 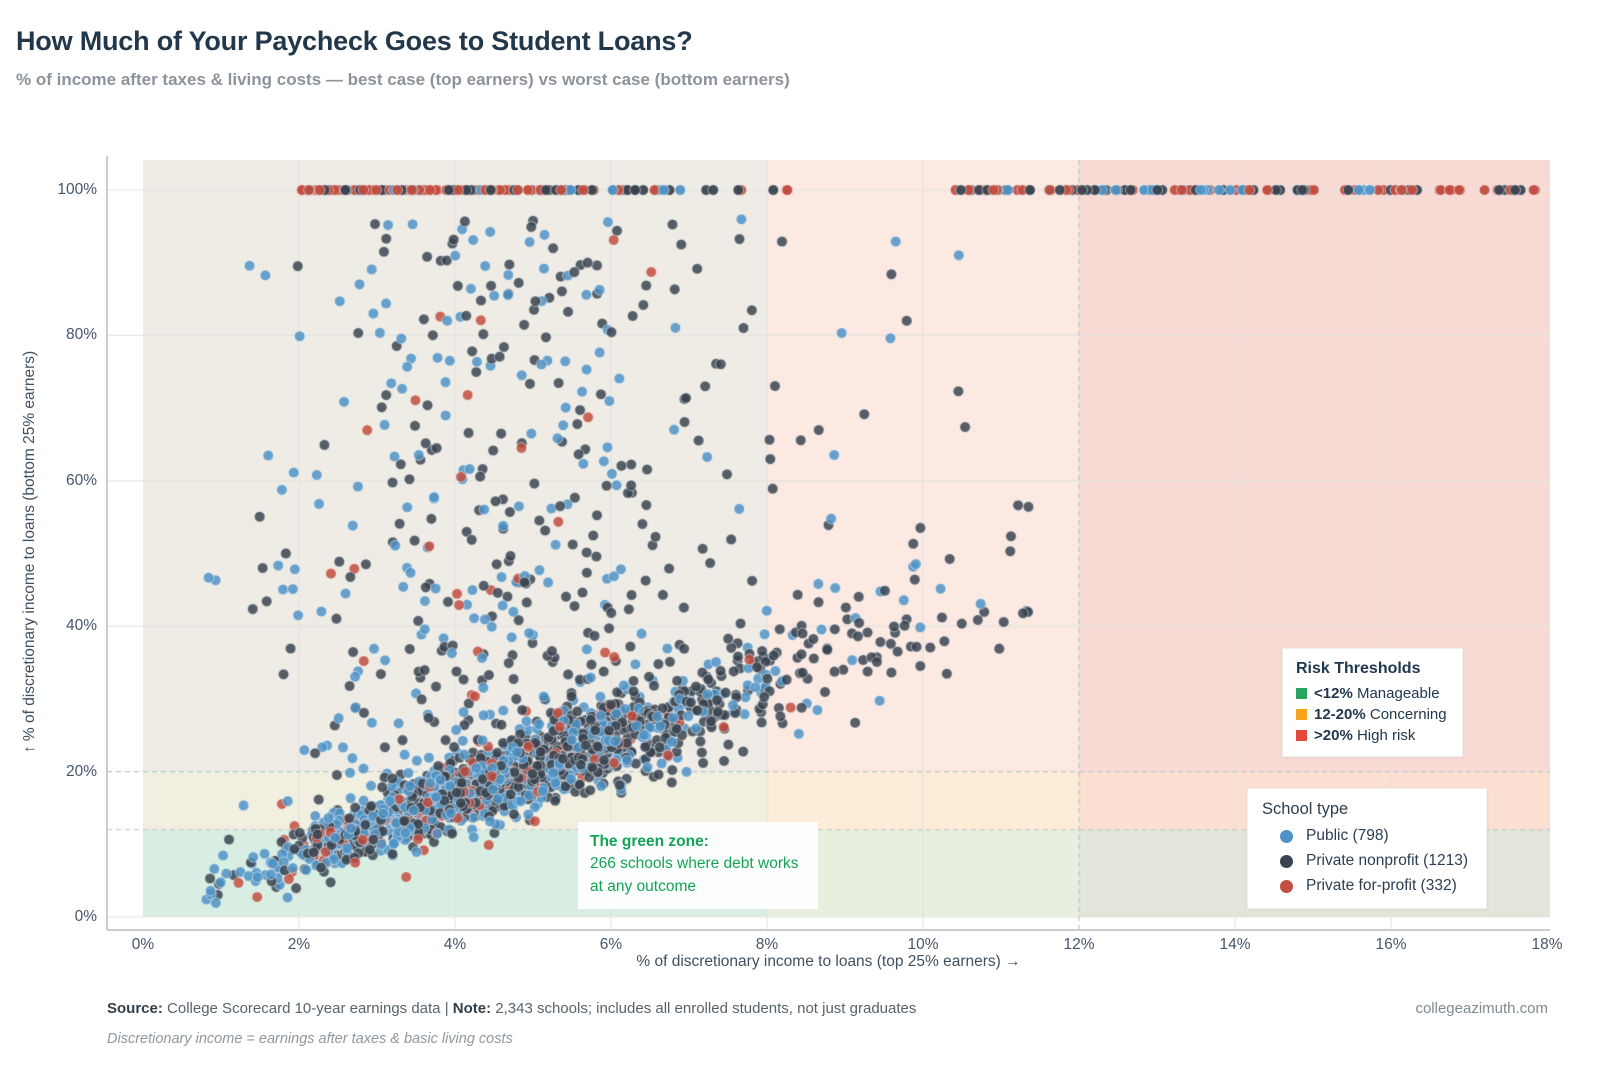 I want to click on x-tick-label: 18%, so click(x=1547, y=944).